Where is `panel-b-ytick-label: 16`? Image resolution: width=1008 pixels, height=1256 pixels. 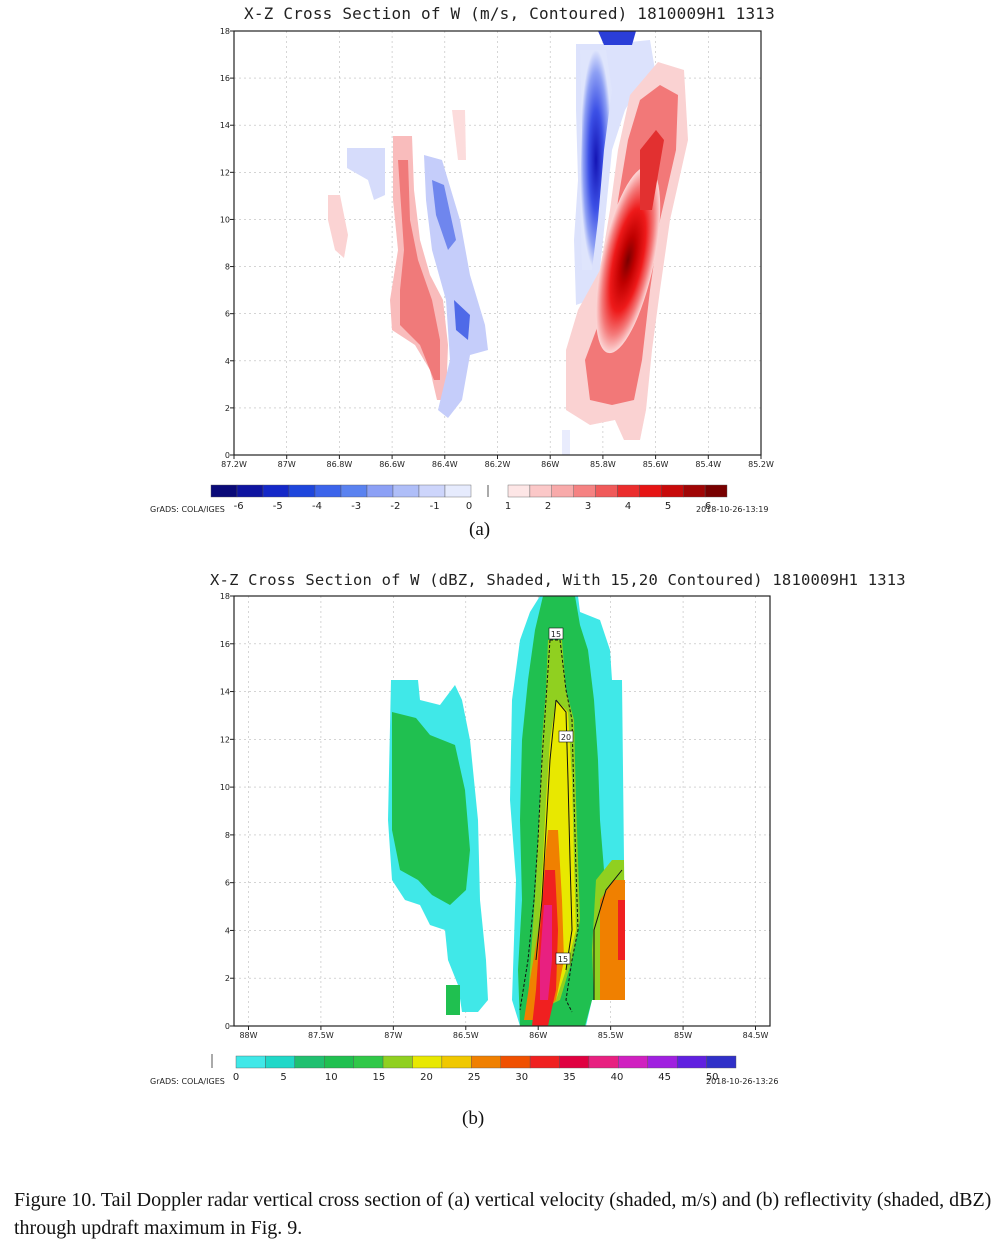
panel-b-ytick-label: 16 is located at coordinates (225, 644).